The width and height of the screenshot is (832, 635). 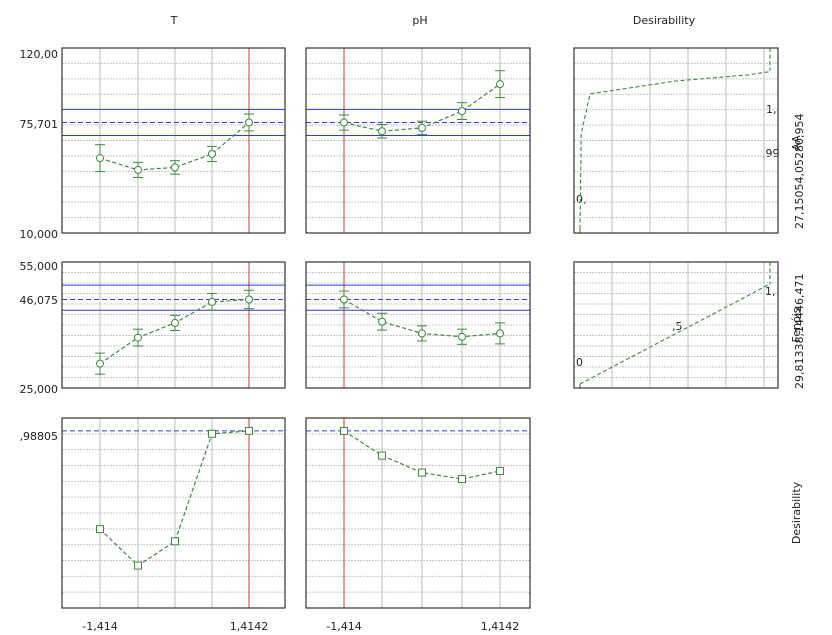 I want to click on xtick-t-min: -1,414, so click(x=99, y=626).